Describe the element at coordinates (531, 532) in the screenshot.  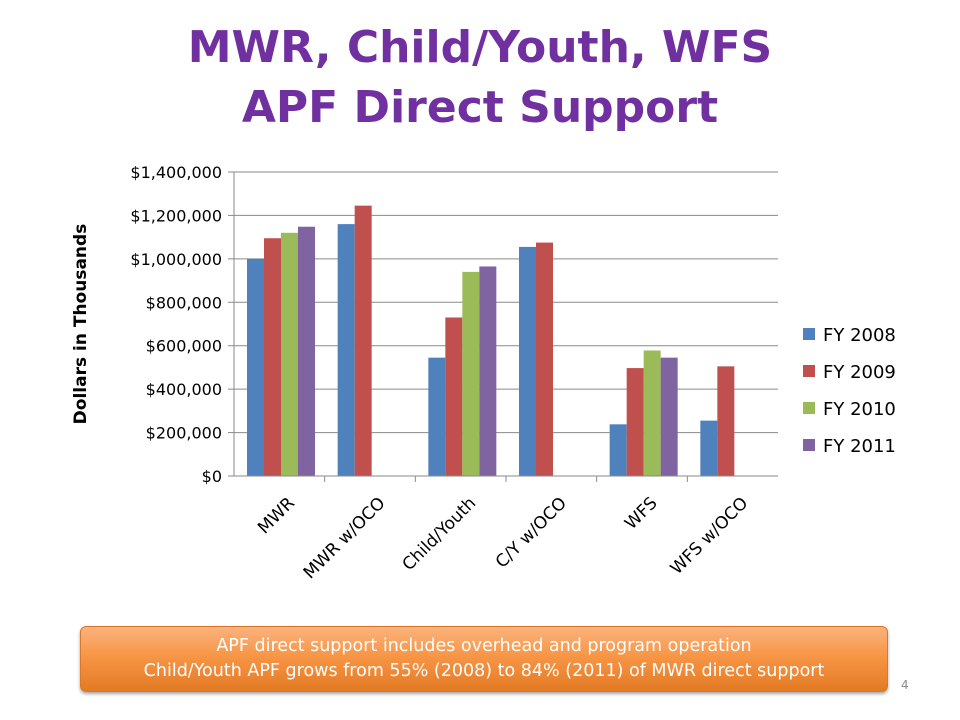
I see `x-tick-label: C/Y w/OCO` at that location.